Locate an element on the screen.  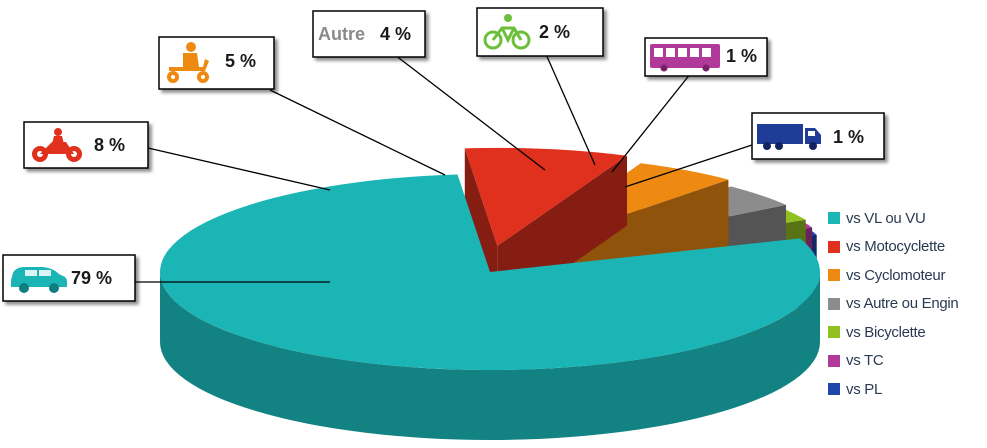
legend-label-moto: vs Motocyclette is located at coordinates (895, 246).